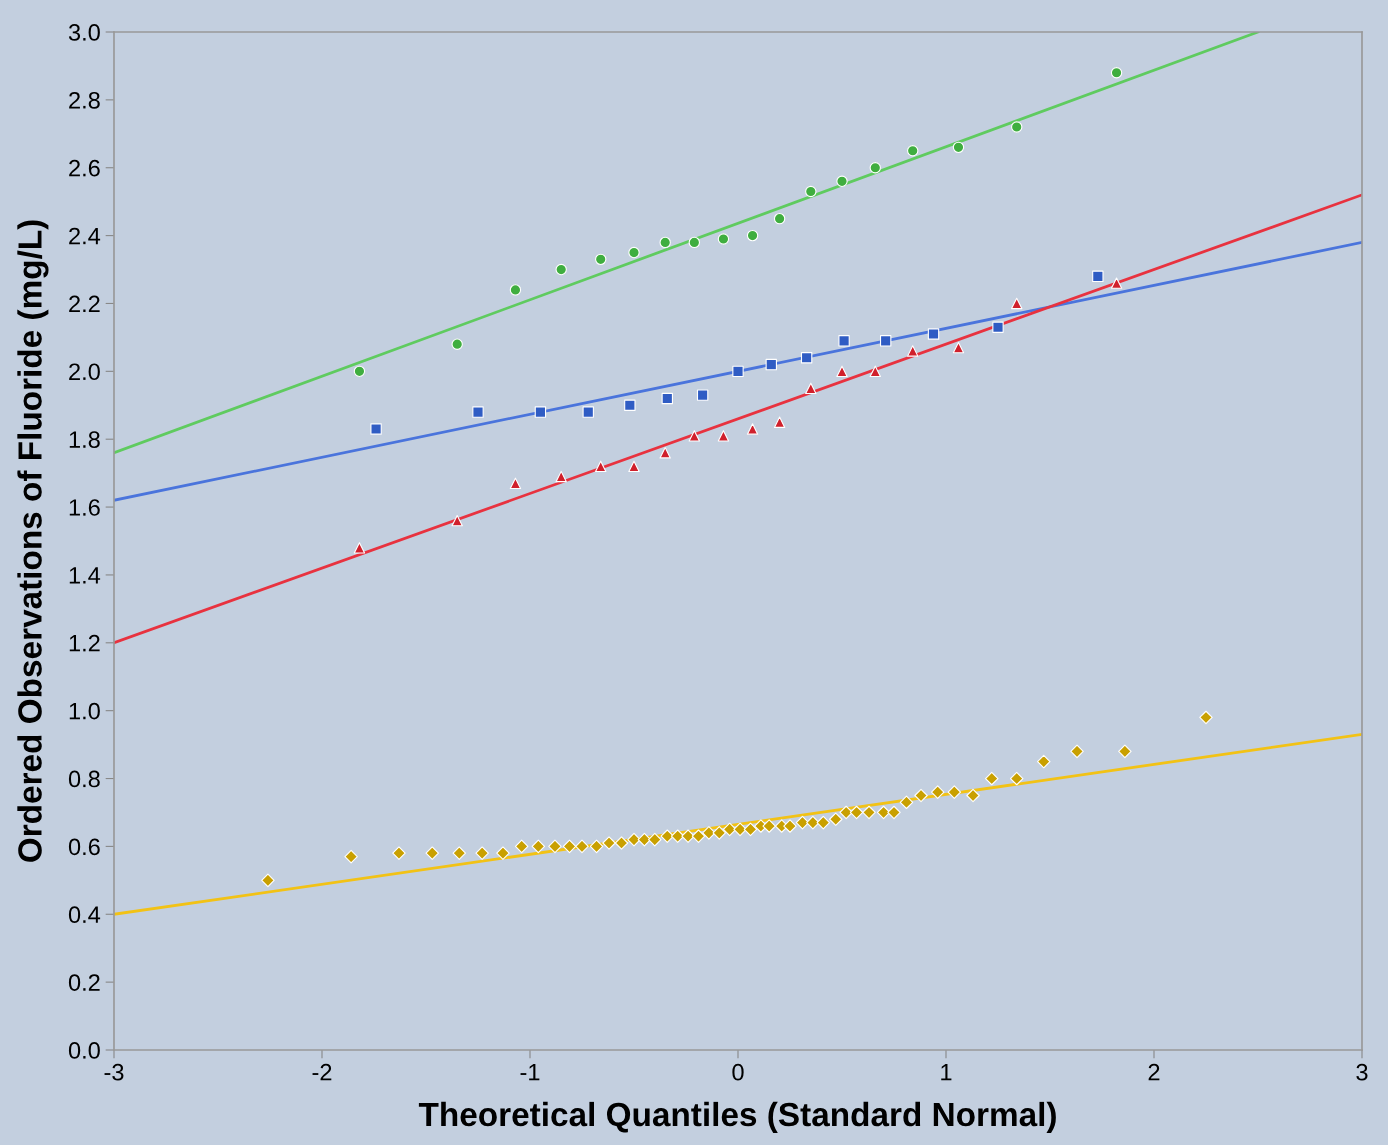 This screenshot has height=1145, width=1388. What do you see at coordinates (84, 507) in the screenshot?
I see `y-tick-label: 1.6` at bounding box center [84, 507].